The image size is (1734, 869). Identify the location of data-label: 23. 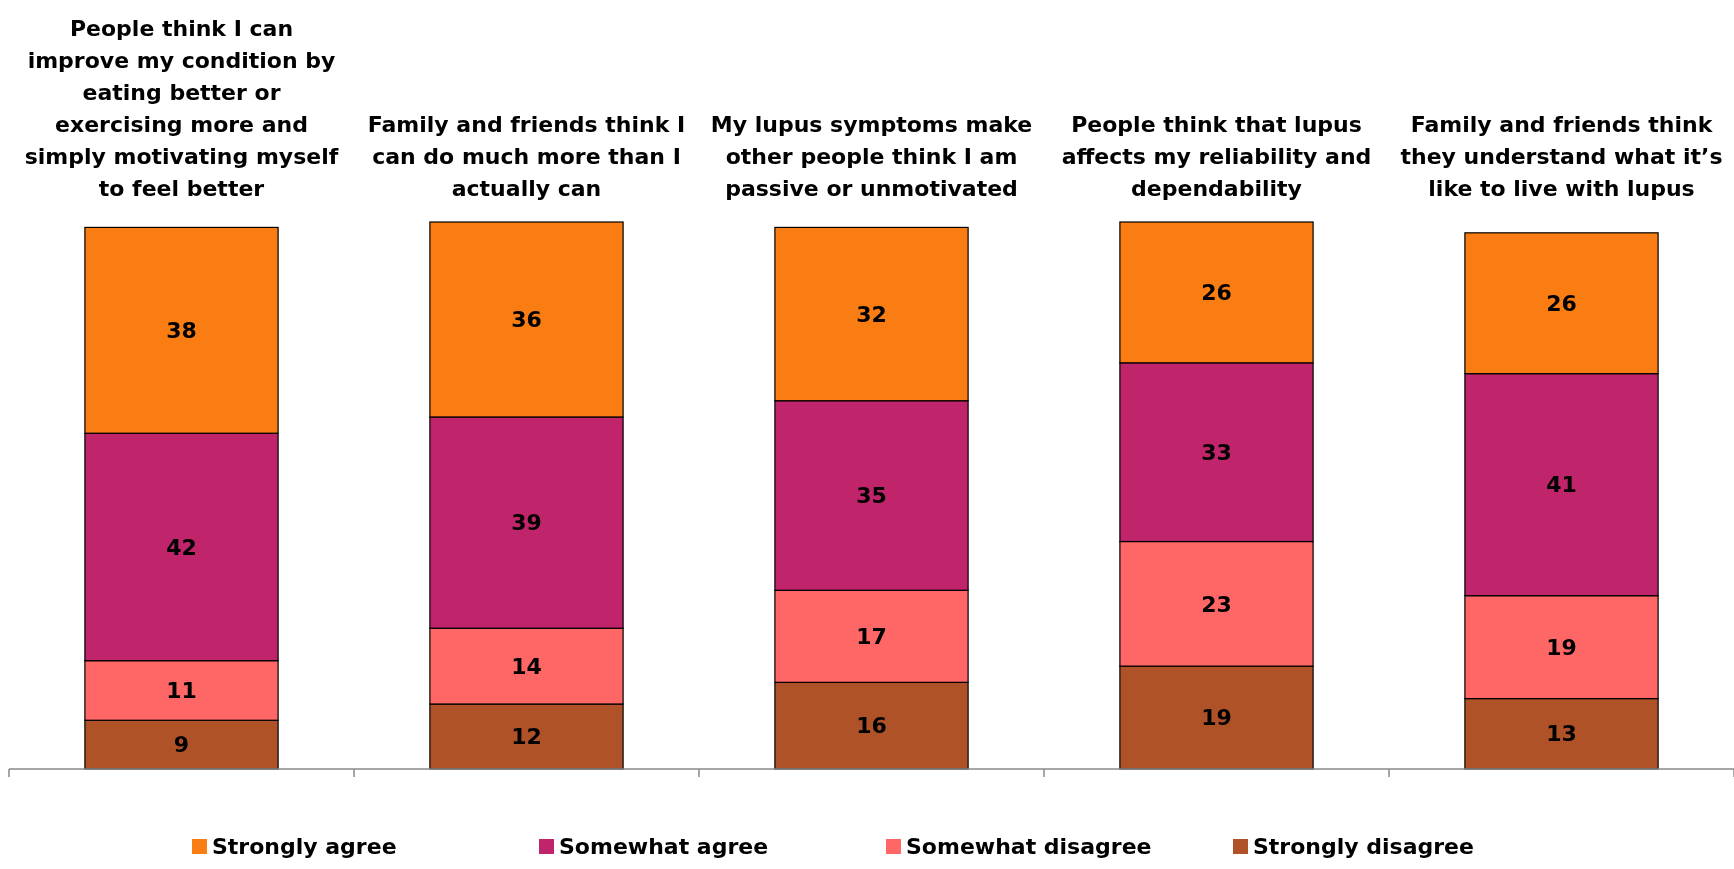
(1216, 604).